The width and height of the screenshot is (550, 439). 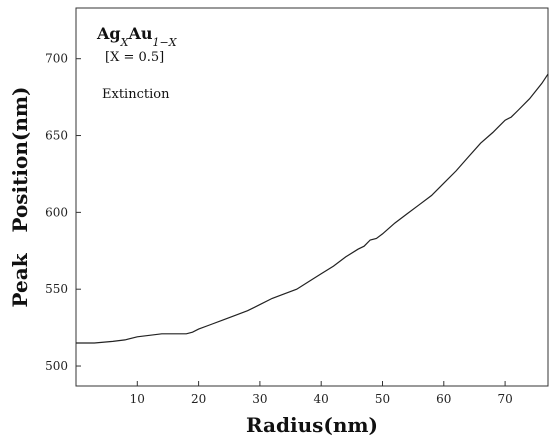 I want to click on y-axis-ticks: 500 550 600 650 700, so click(x=63, y=212).